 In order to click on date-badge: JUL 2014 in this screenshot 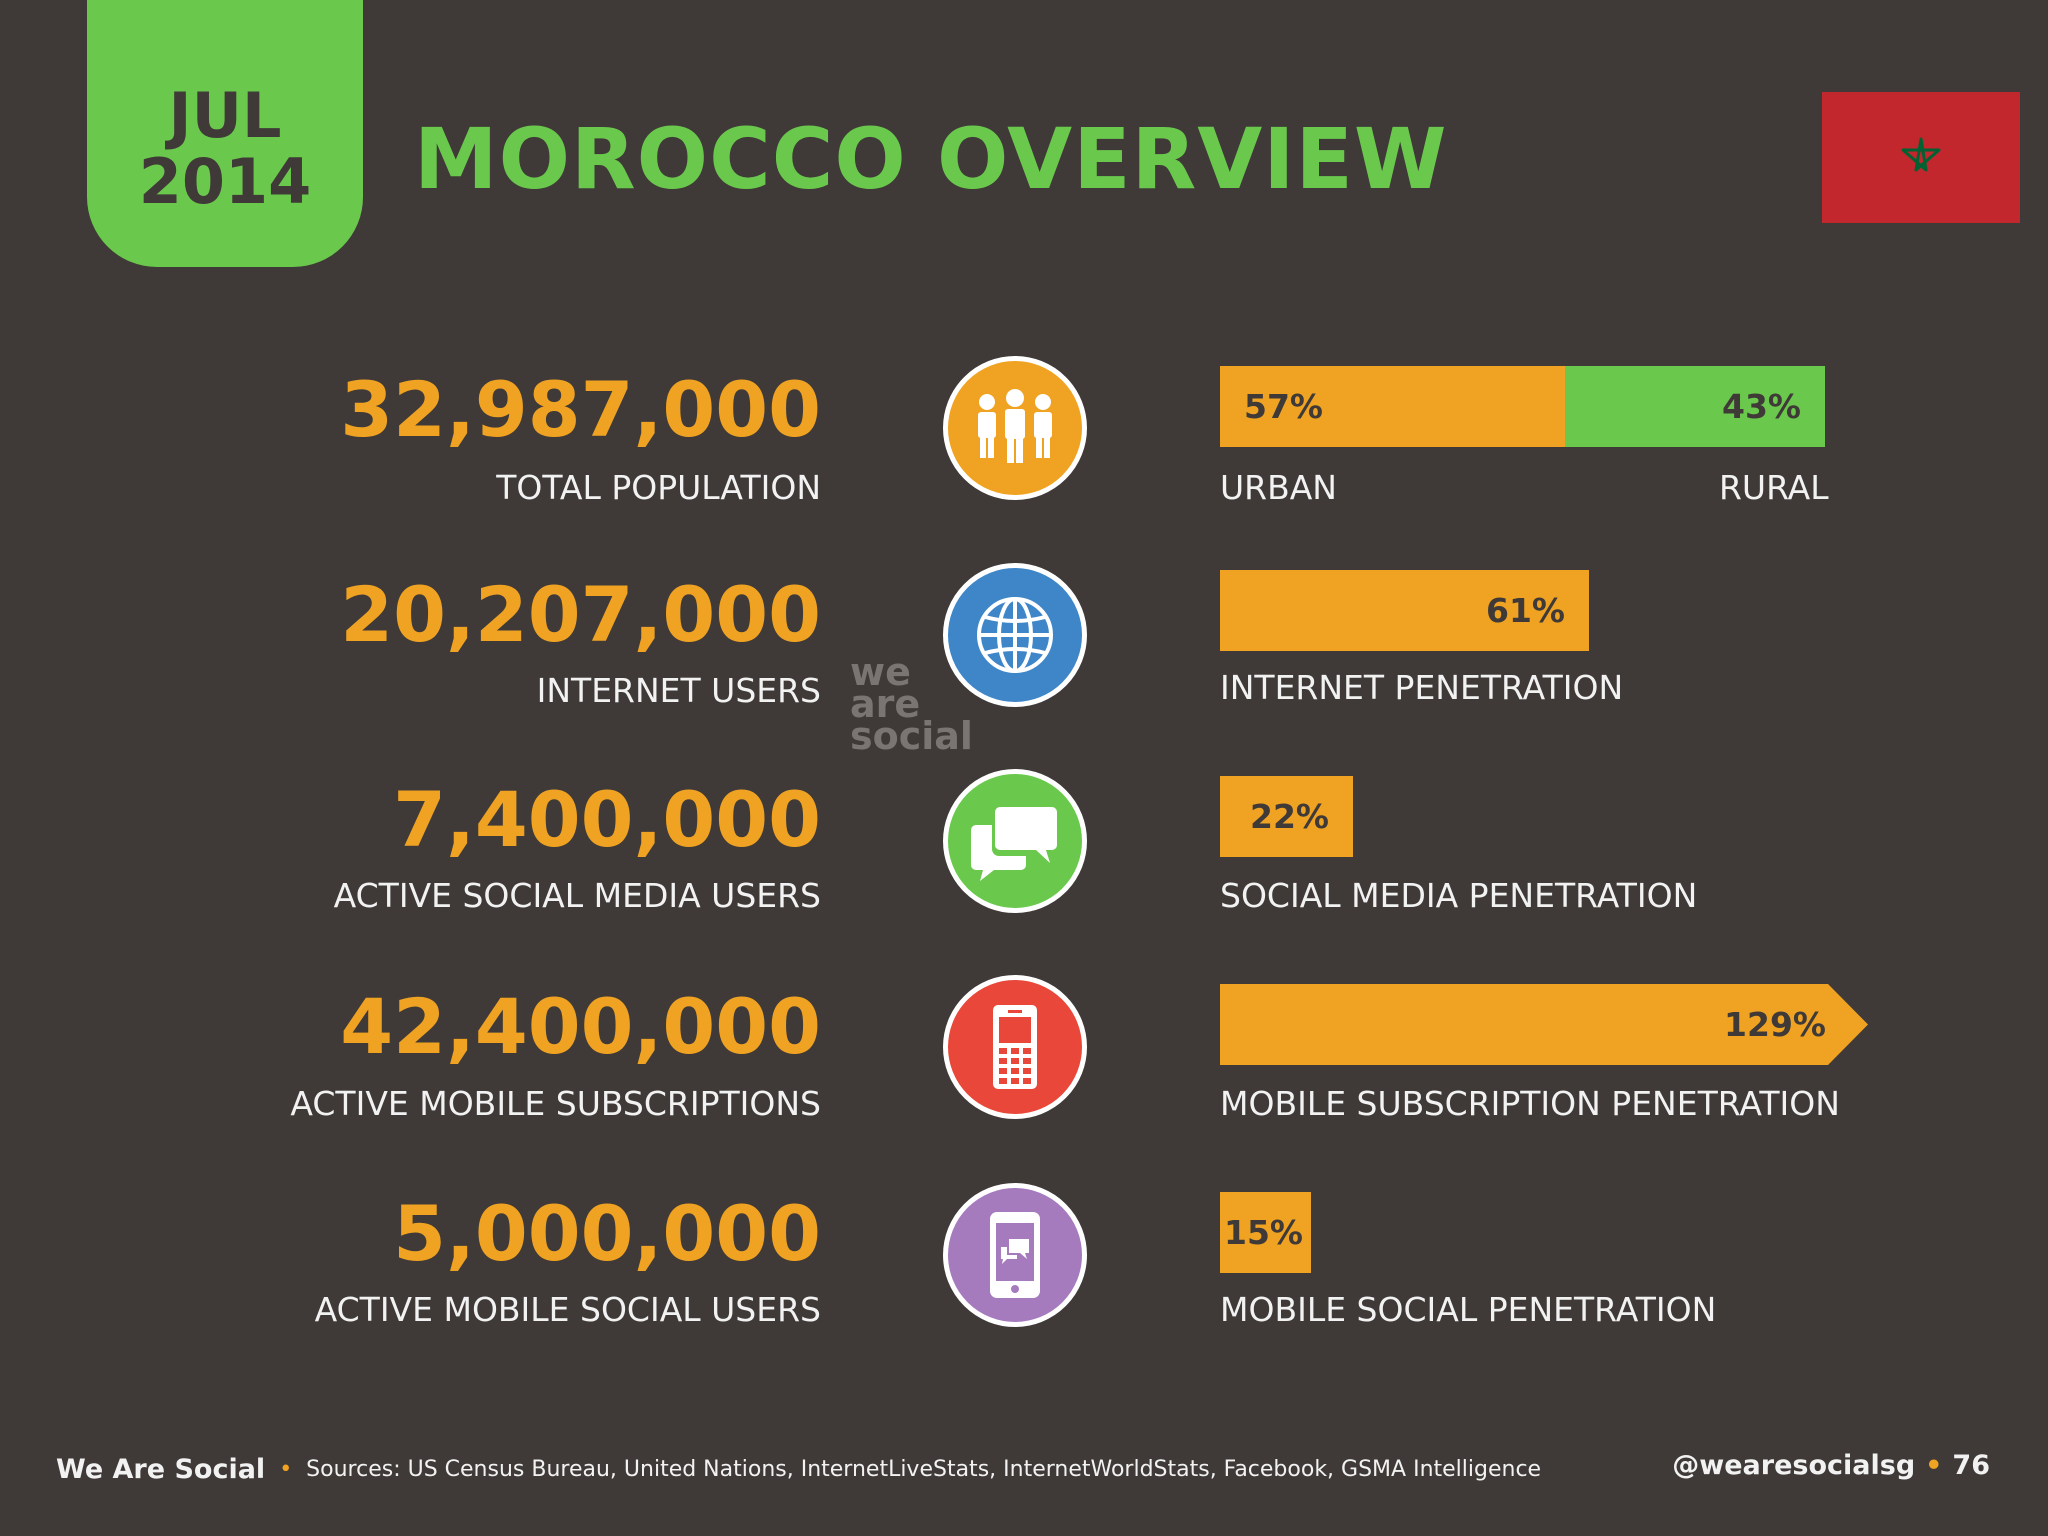, I will do `click(225, 133)`.